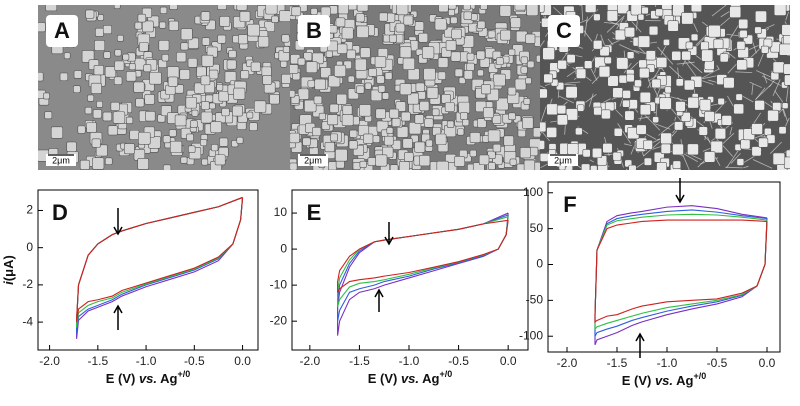  What do you see at coordinates (61, 160) in the screenshot?
I see `scale-label: 2μm` at bounding box center [61, 160].